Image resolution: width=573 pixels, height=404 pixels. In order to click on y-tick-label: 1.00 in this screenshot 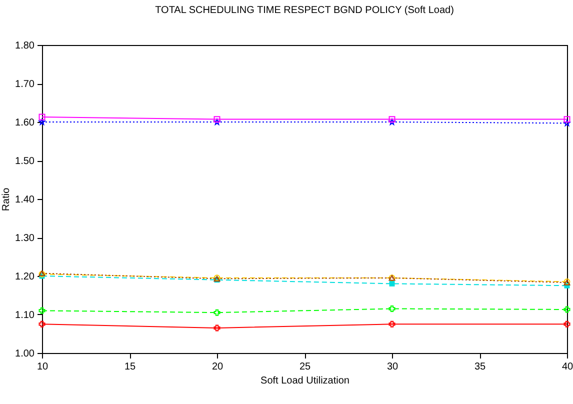, I will do `click(25, 354)`.